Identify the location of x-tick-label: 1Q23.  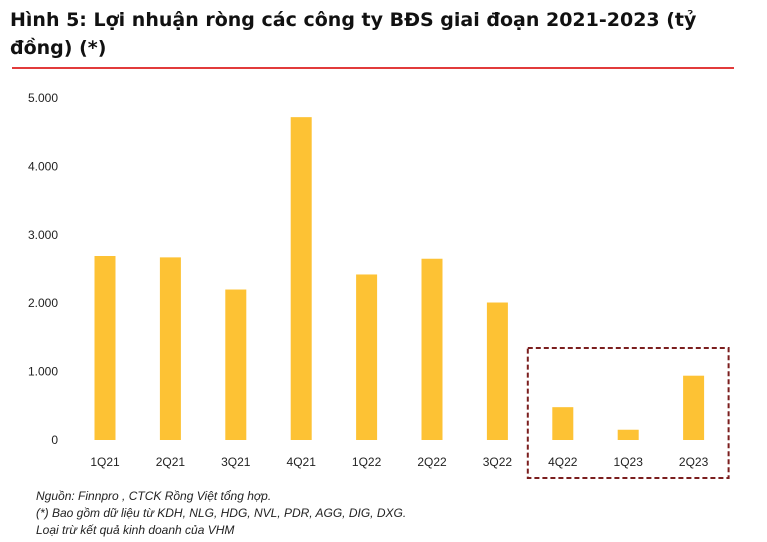
(629, 462).